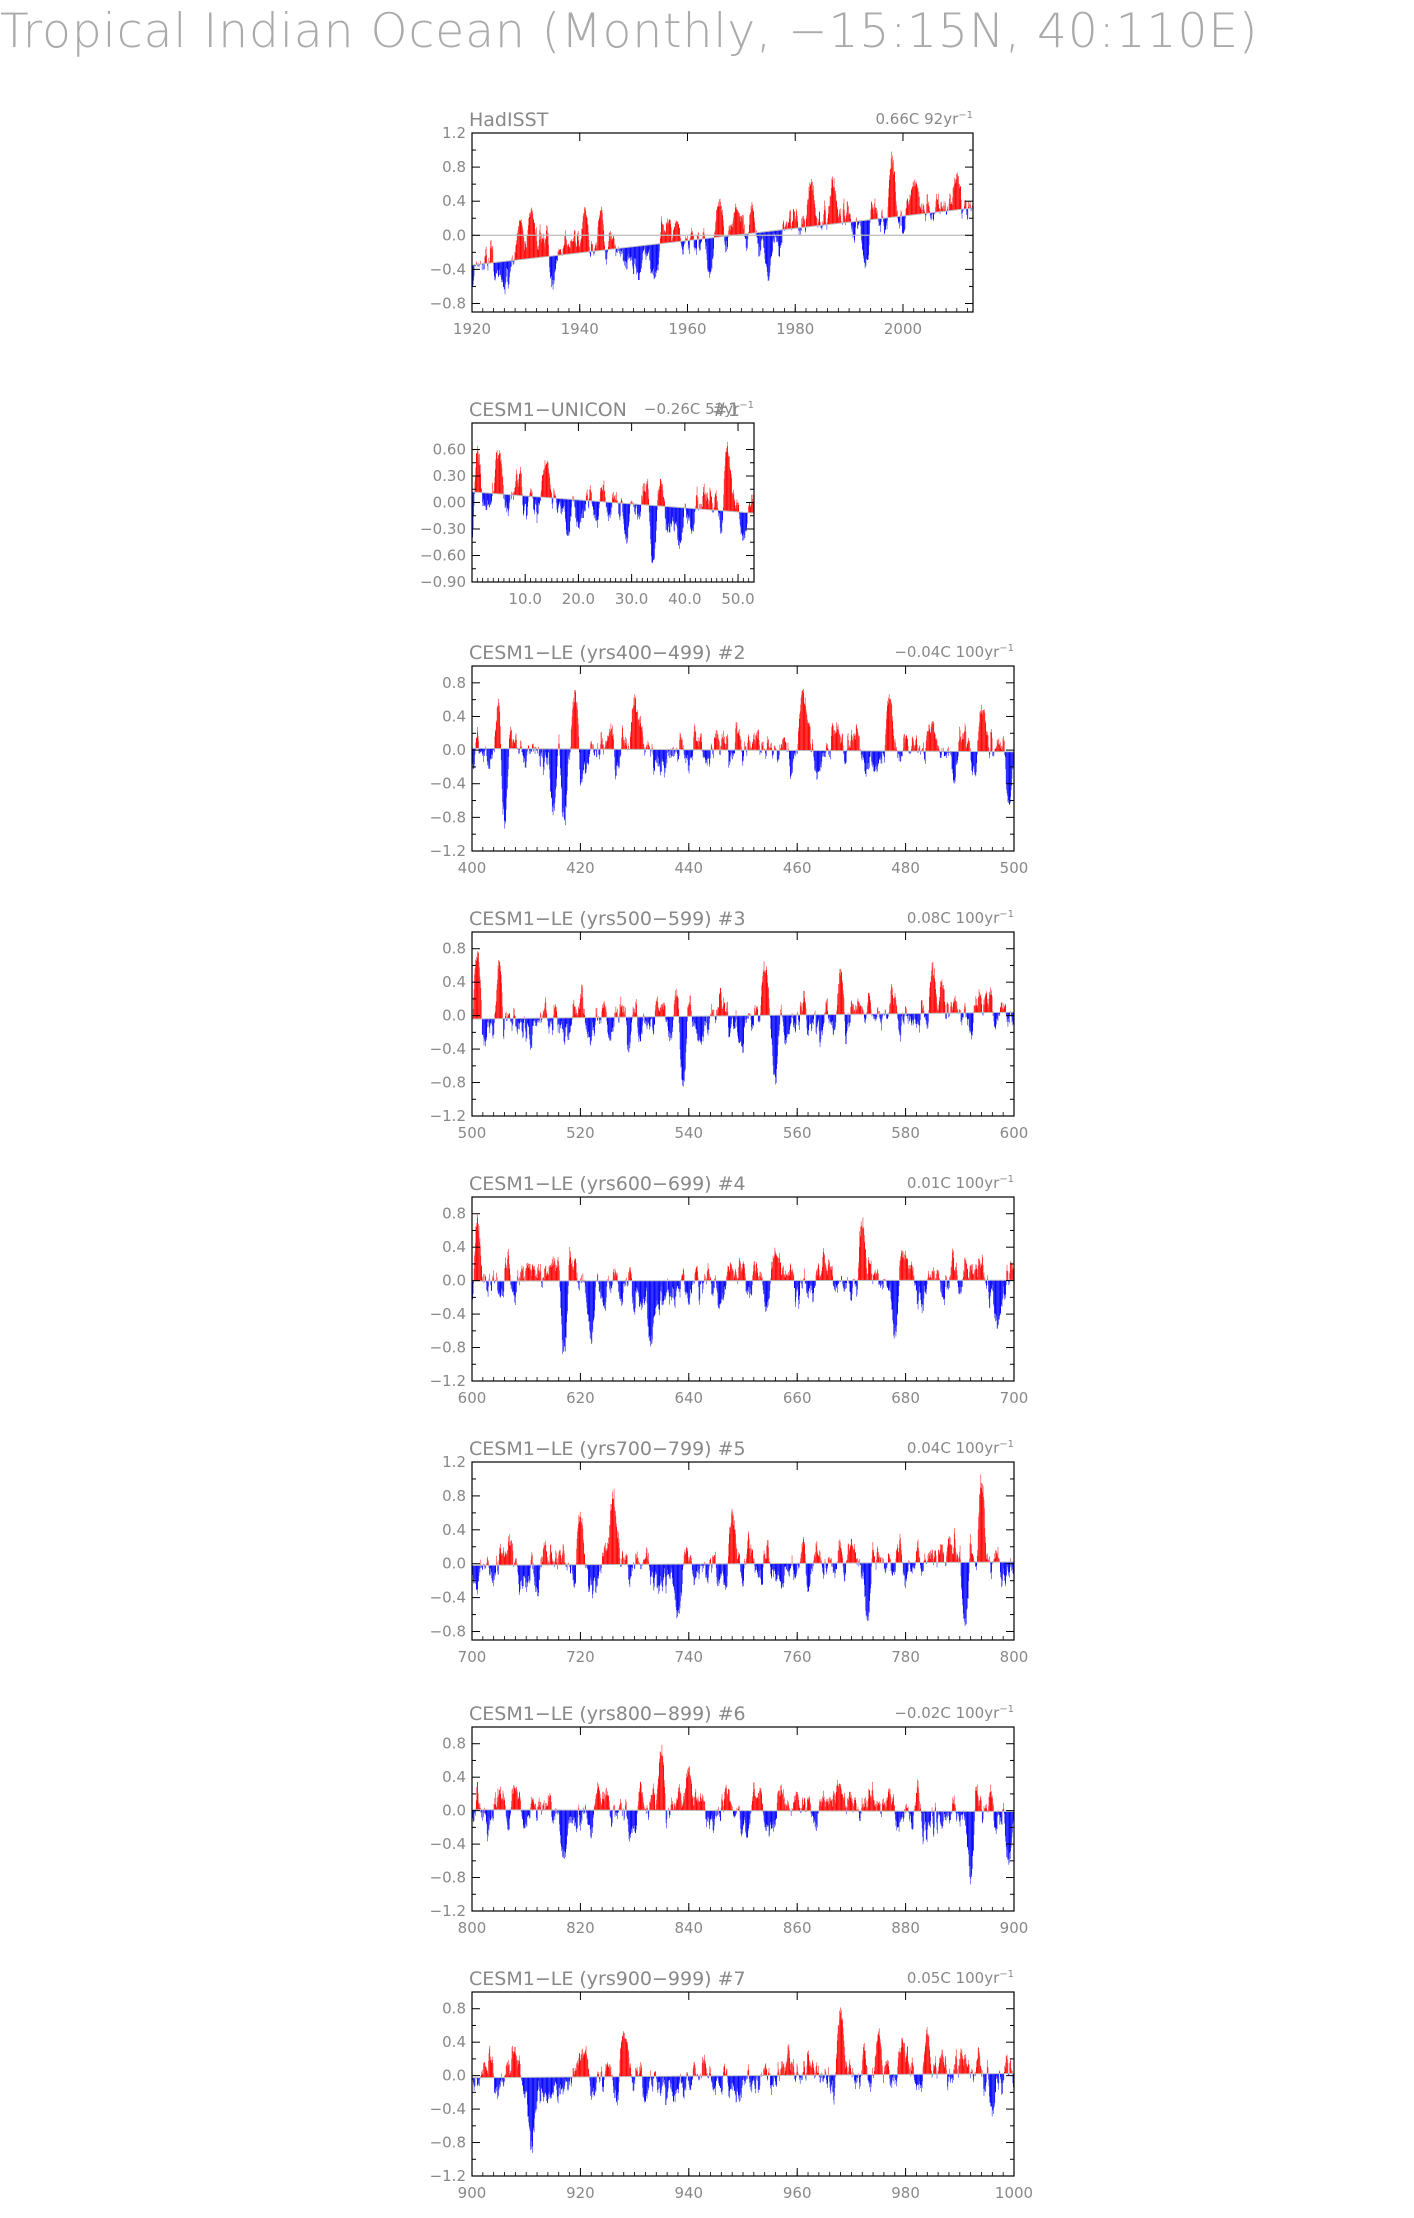 The width and height of the screenshot is (1414, 2218). What do you see at coordinates (797, 1133) in the screenshot?
I see `x-tick-label: 560` at bounding box center [797, 1133].